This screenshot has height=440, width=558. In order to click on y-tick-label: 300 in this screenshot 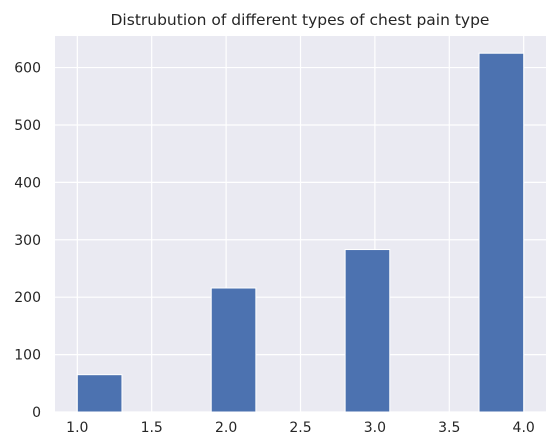, I will do `click(27, 241)`.